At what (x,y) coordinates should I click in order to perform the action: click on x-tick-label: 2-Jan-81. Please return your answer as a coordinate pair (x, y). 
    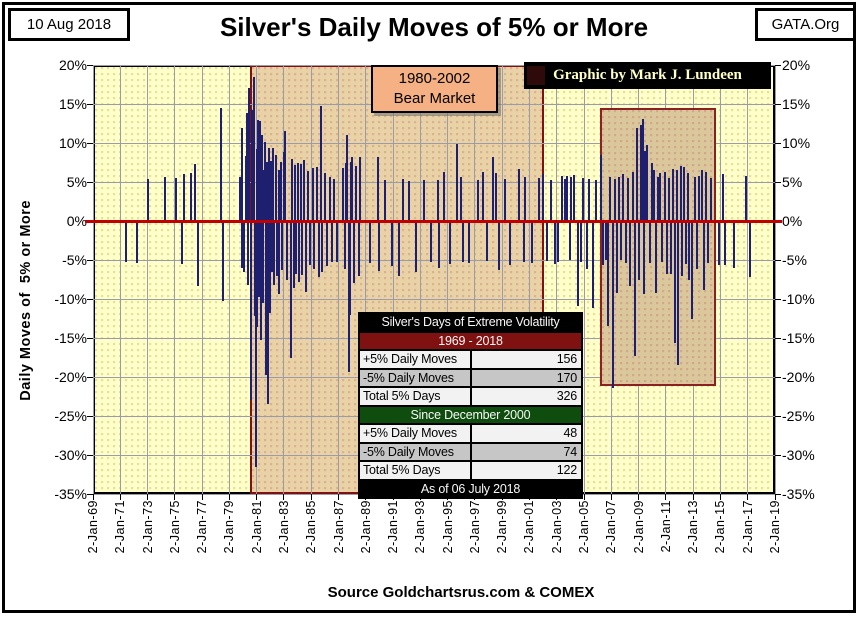
    Looking at the image, I should click on (257, 540).